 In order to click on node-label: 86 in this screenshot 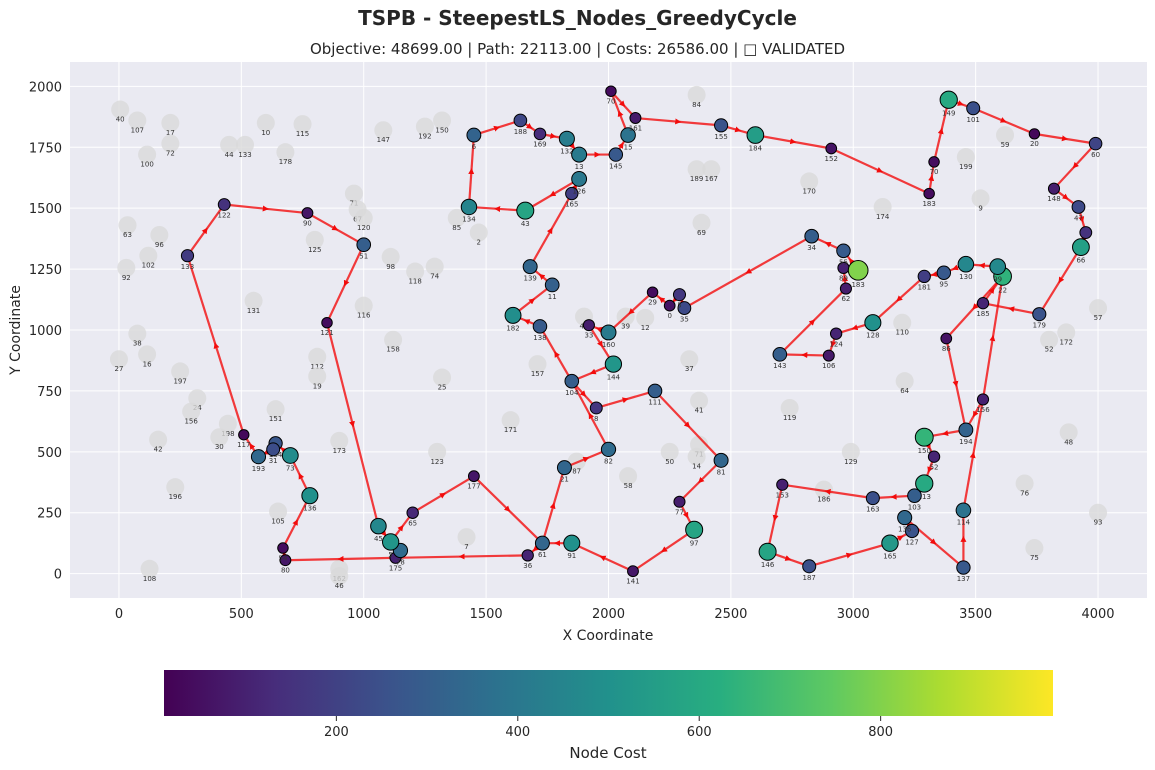, I will do `click(946, 349)`.